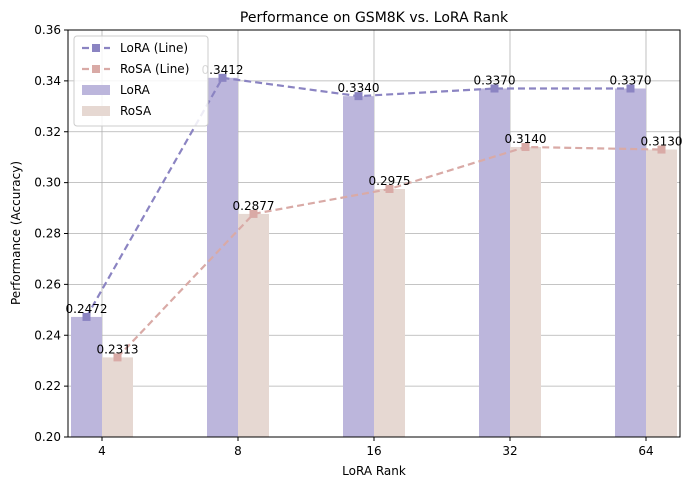 This screenshot has width=690, height=490. What do you see at coordinates (238, 451) in the screenshot?
I see `x-tick-label: 8` at bounding box center [238, 451].